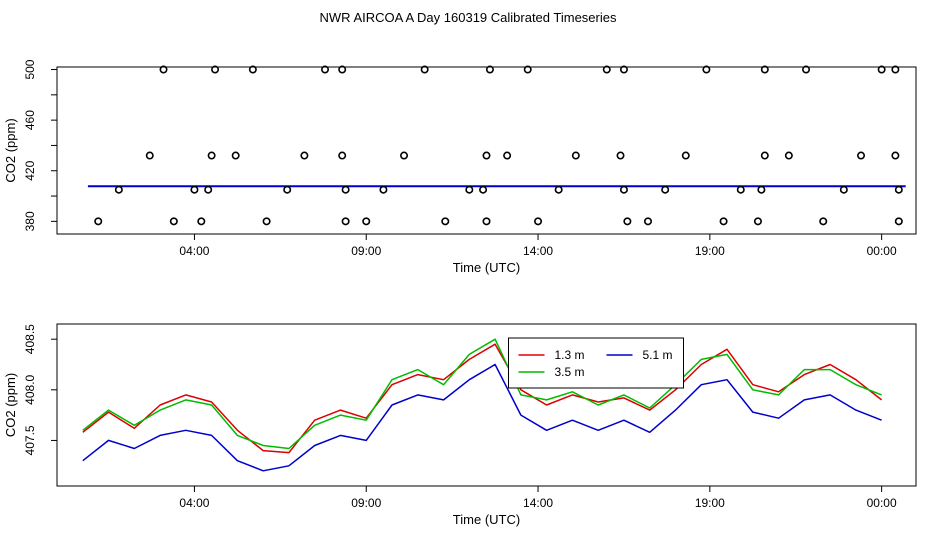 The image size is (936, 540). I want to click on bottom-panel-legend: 1.3 m 3.5 m 5.1 m, so click(596, 363).